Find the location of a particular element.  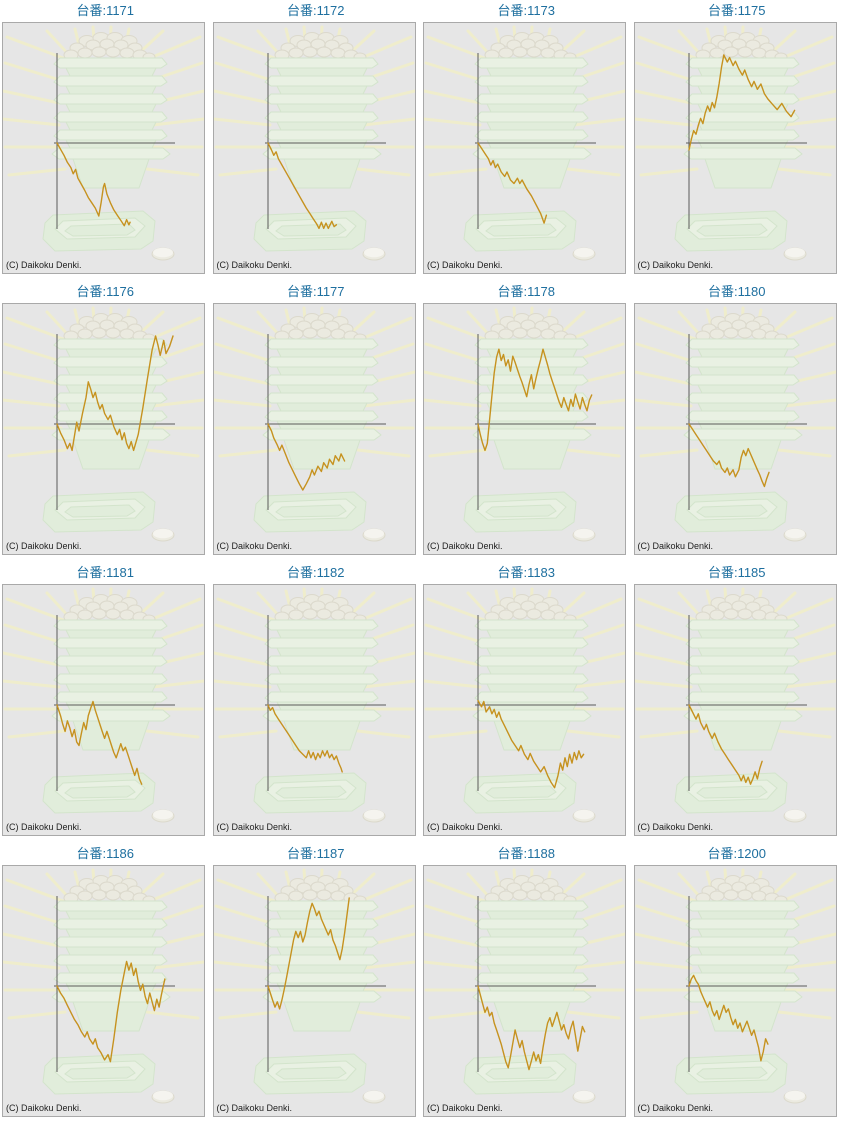

machine-cell: 台番:1178 (C) Daikoku Denki. is located at coordinates (526, 421).